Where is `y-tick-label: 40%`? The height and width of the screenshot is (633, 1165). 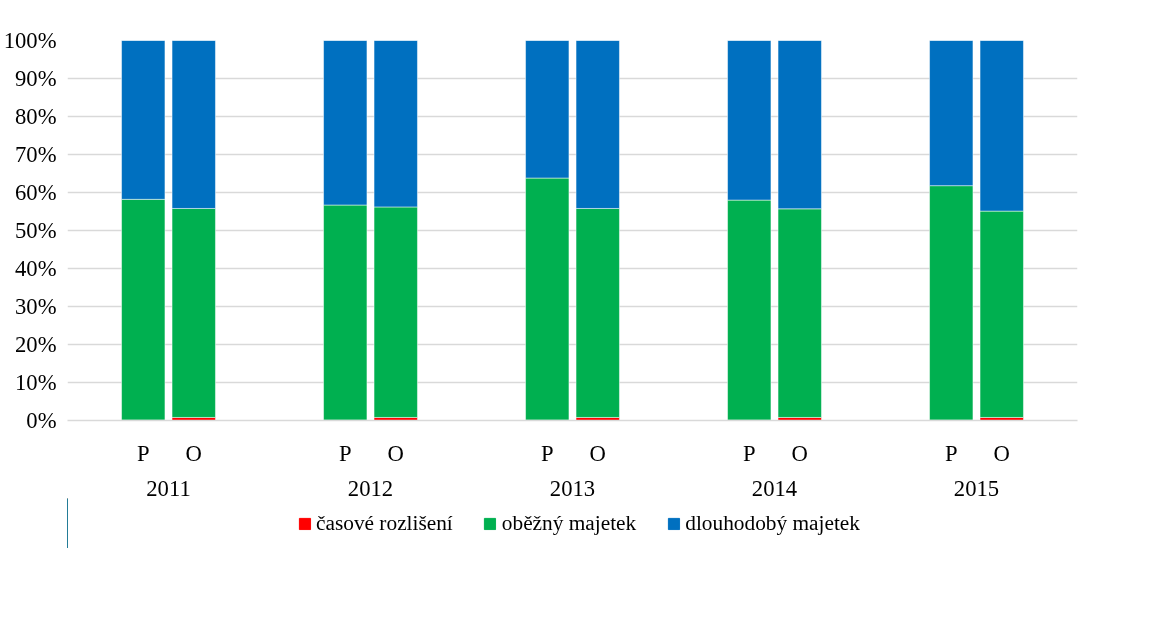 y-tick-label: 40% is located at coordinates (35, 268).